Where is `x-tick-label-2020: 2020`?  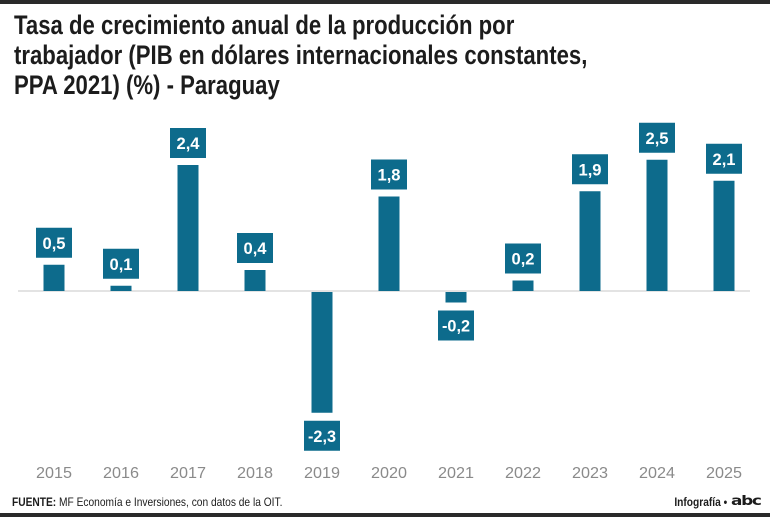
x-tick-label-2020: 2020 is located at coordinates (389, 473).